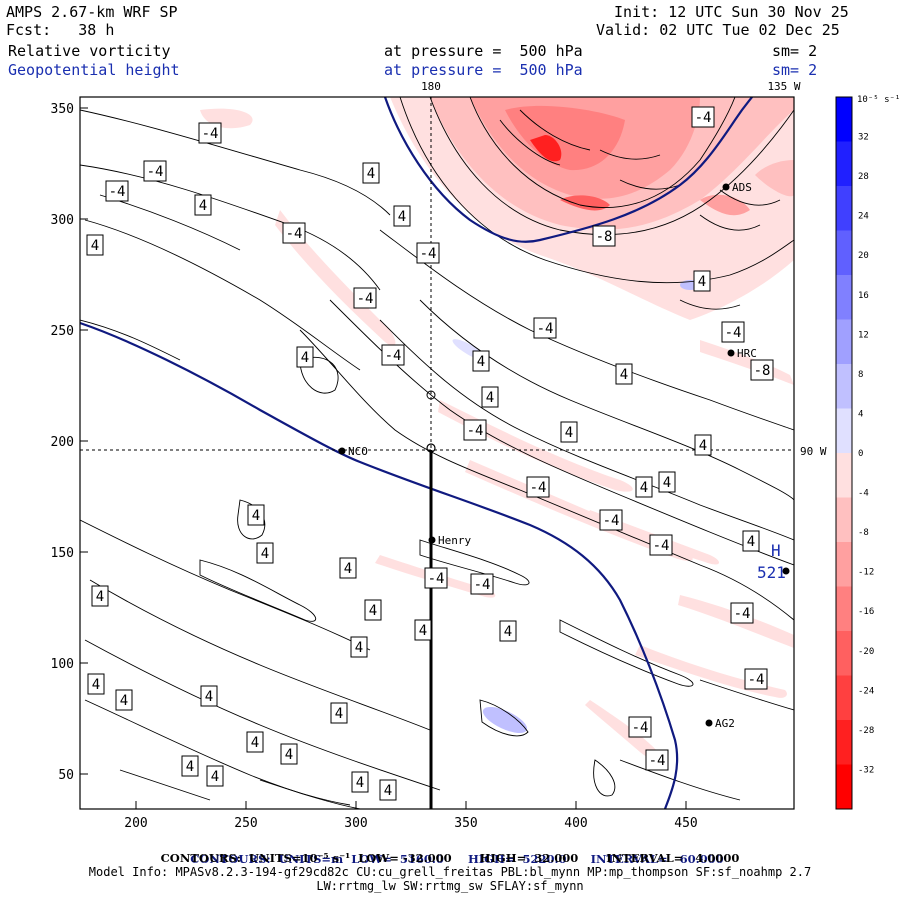 The height and width of the screenshot is (900, 900). What do you see at coordinates (725, 723) in the screenshot?
I see `station-name: AG2` at bounding box center [725, 723].